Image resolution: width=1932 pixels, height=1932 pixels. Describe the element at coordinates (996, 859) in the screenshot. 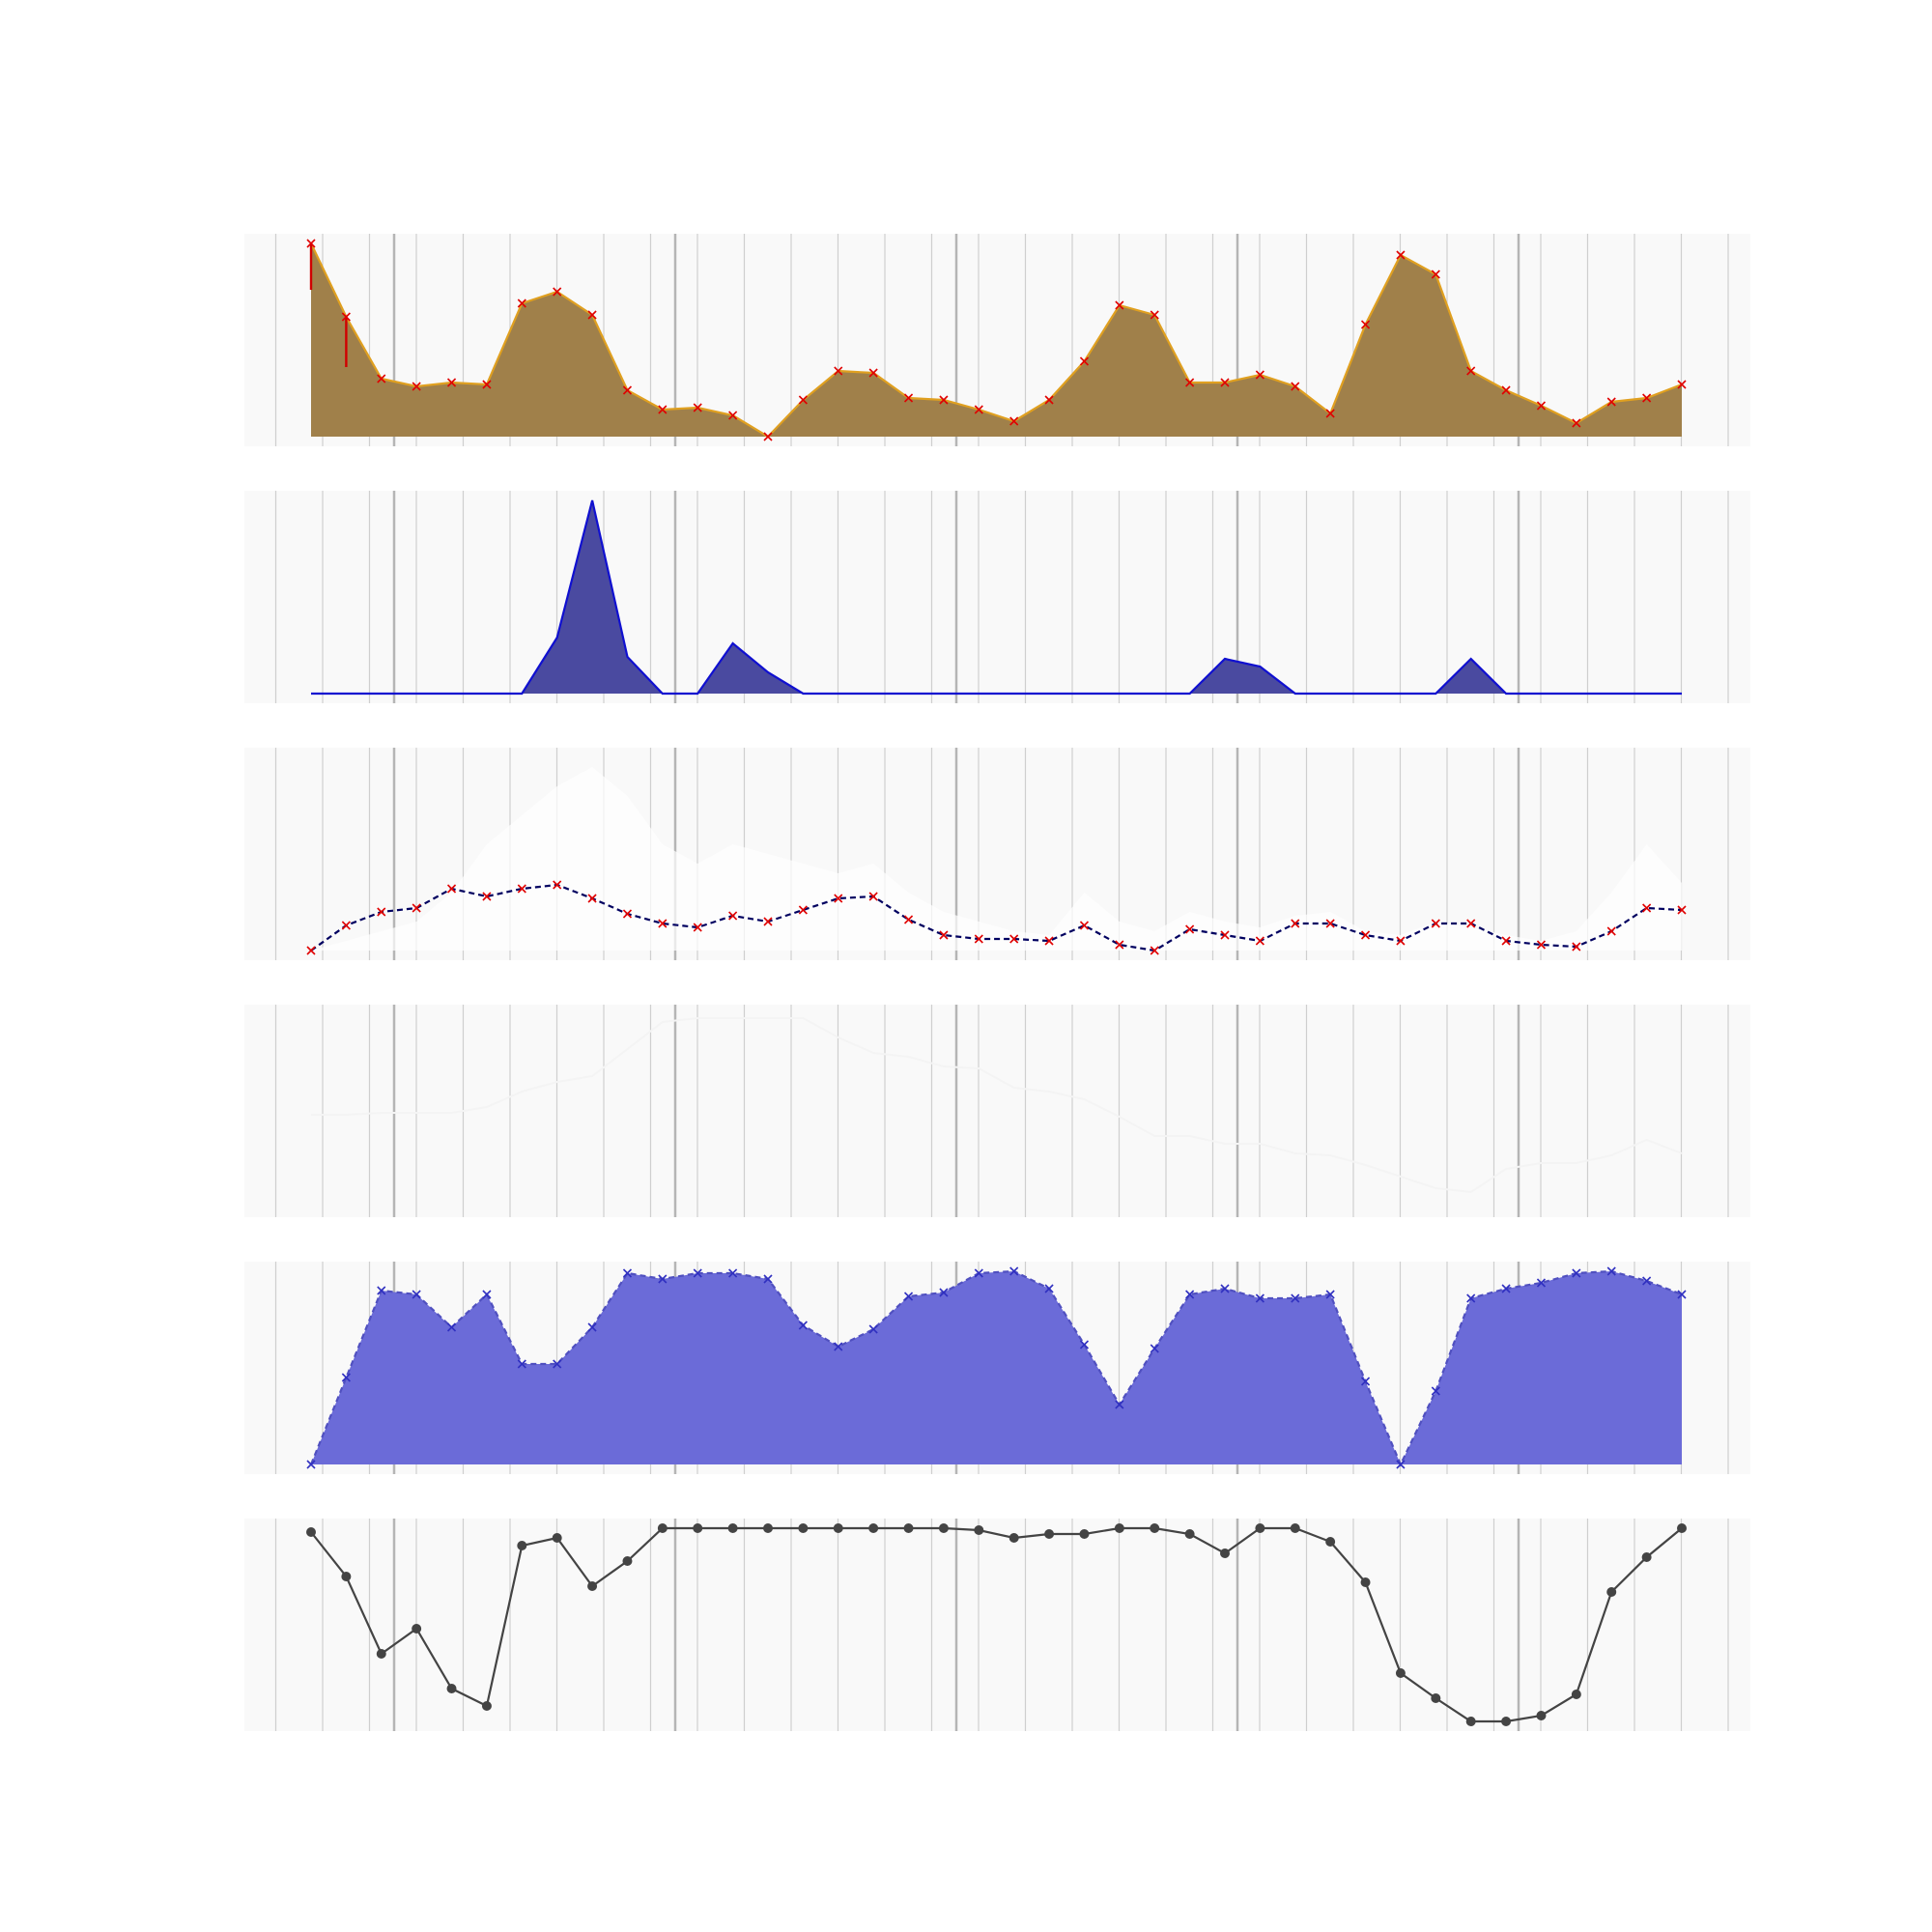

I see `faint-area` at that location.